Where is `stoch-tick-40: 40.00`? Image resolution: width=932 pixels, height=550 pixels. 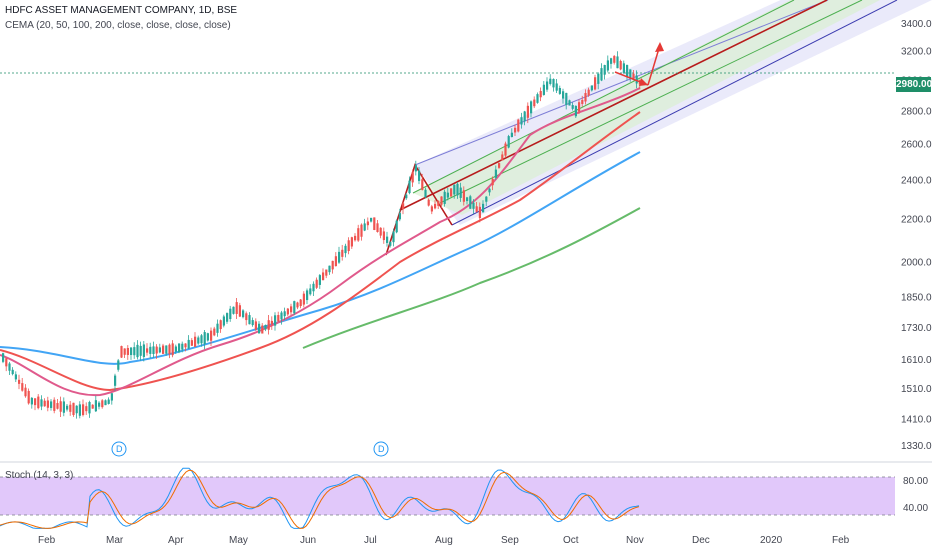 stoch-tick-40: 40.00 is located at coordinates (915, 508).